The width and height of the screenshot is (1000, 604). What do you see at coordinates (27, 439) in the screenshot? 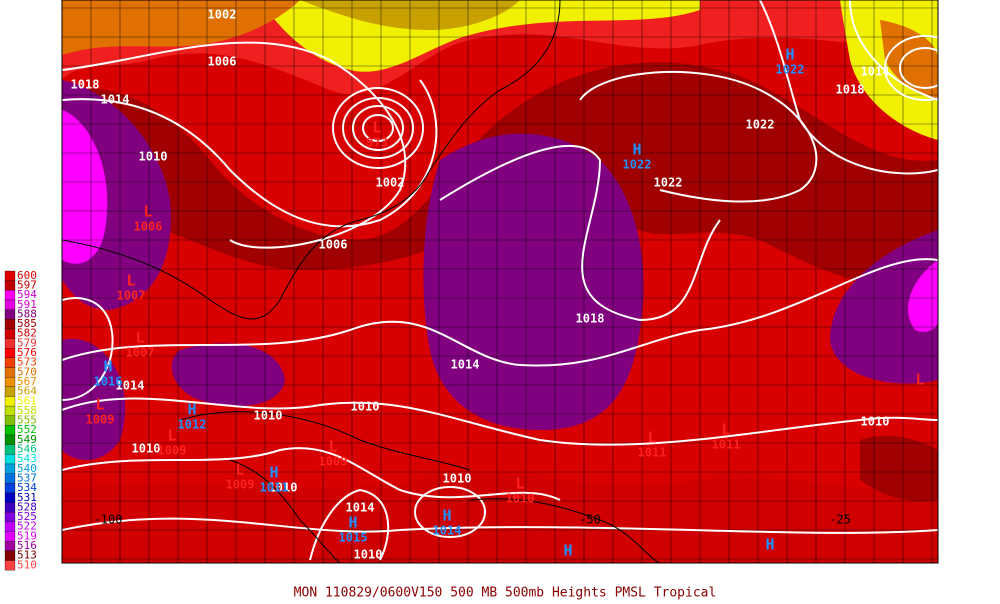
I see `legend-label: 549` at bounding box center [27, 439].